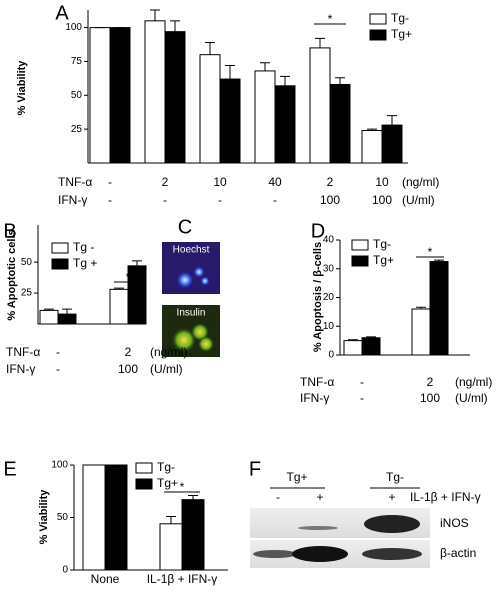 The height and width of the screenshot is (591, 499). What do you see at coordinates (329, 326) in the screenshot?
I see `y-tick-label: 10` at bounding box center [329, 326].